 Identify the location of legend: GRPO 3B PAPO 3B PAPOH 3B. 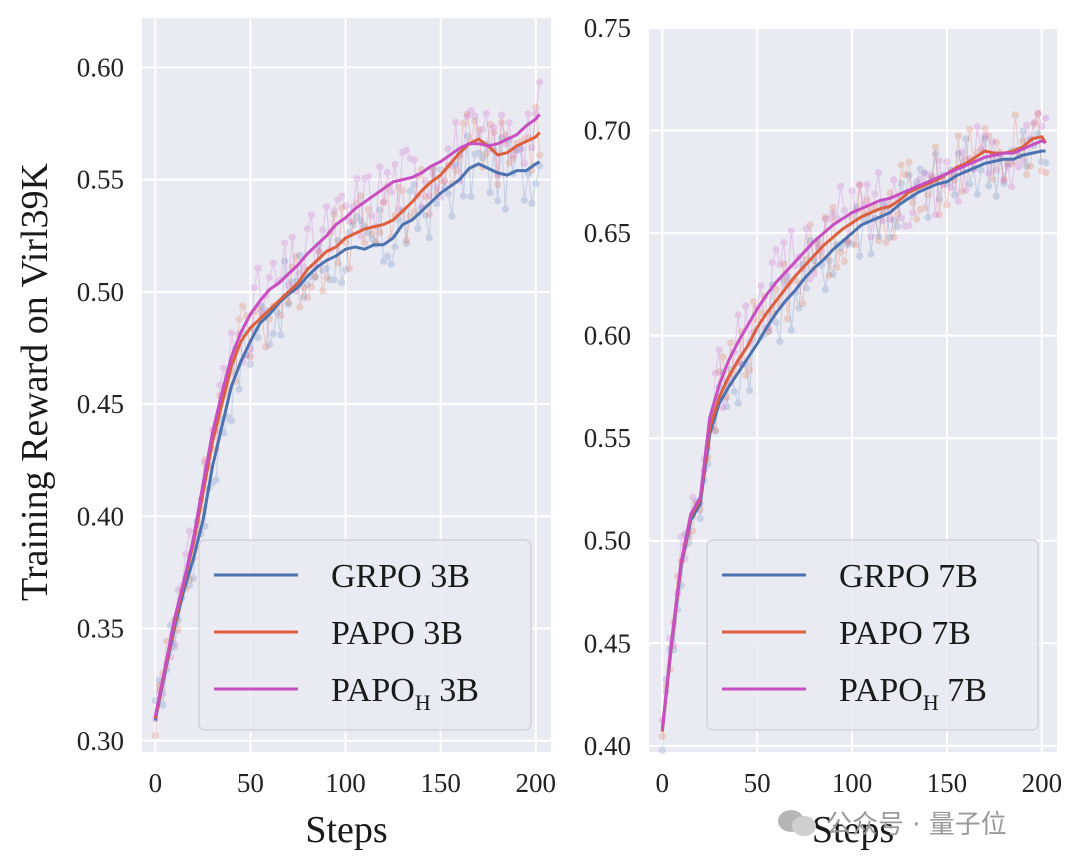
(365, 635).